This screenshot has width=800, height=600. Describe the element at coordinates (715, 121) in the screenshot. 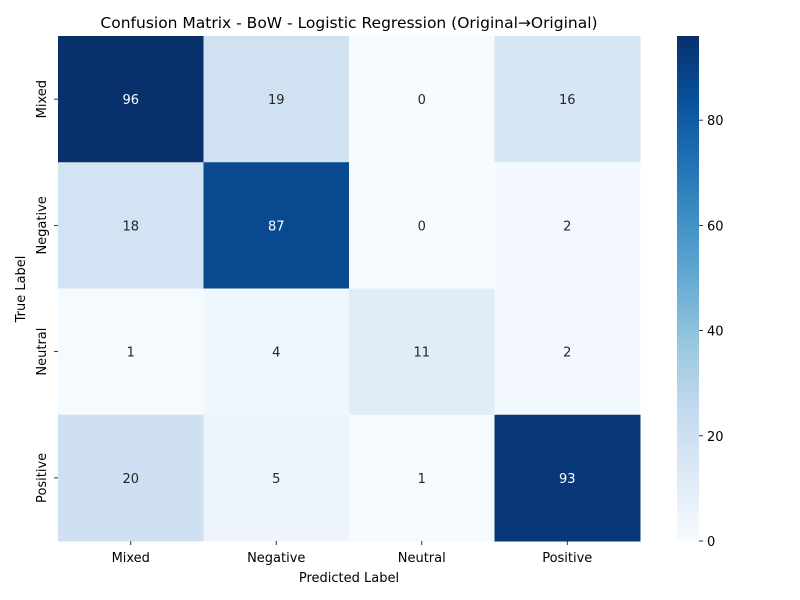

I see `colorbar-tick-label: 80` at that location.